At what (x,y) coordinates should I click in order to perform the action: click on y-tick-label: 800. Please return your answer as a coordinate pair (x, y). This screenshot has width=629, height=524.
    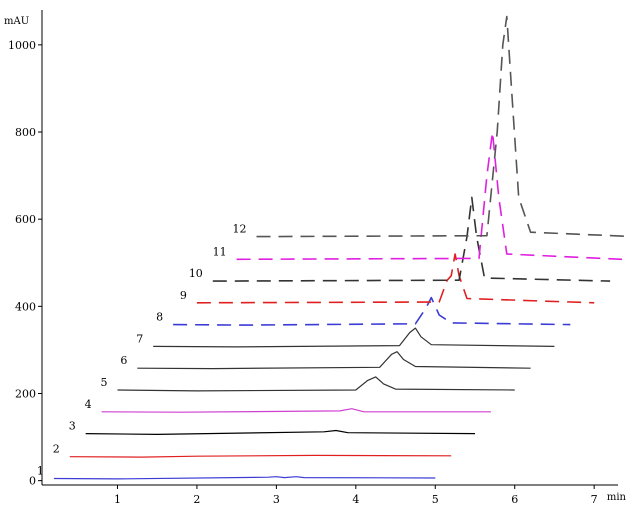
    Looking at the image, I should click on (25, 132).